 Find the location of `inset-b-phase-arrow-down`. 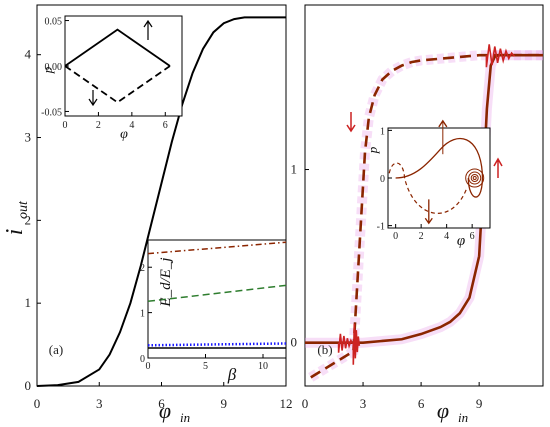

inset-b-phase-arrow-down is located at coordinates (428, 212).